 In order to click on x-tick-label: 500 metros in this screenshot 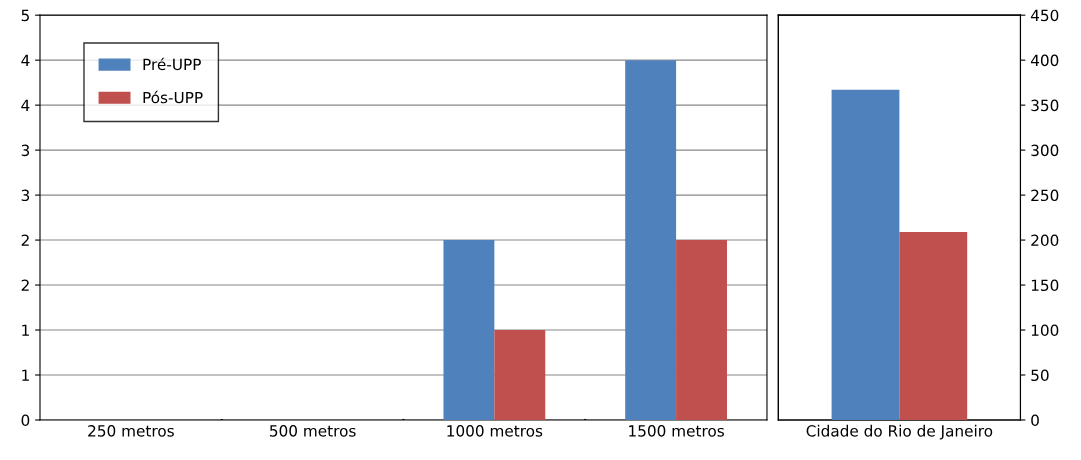, I will do `click(313, 431)`.